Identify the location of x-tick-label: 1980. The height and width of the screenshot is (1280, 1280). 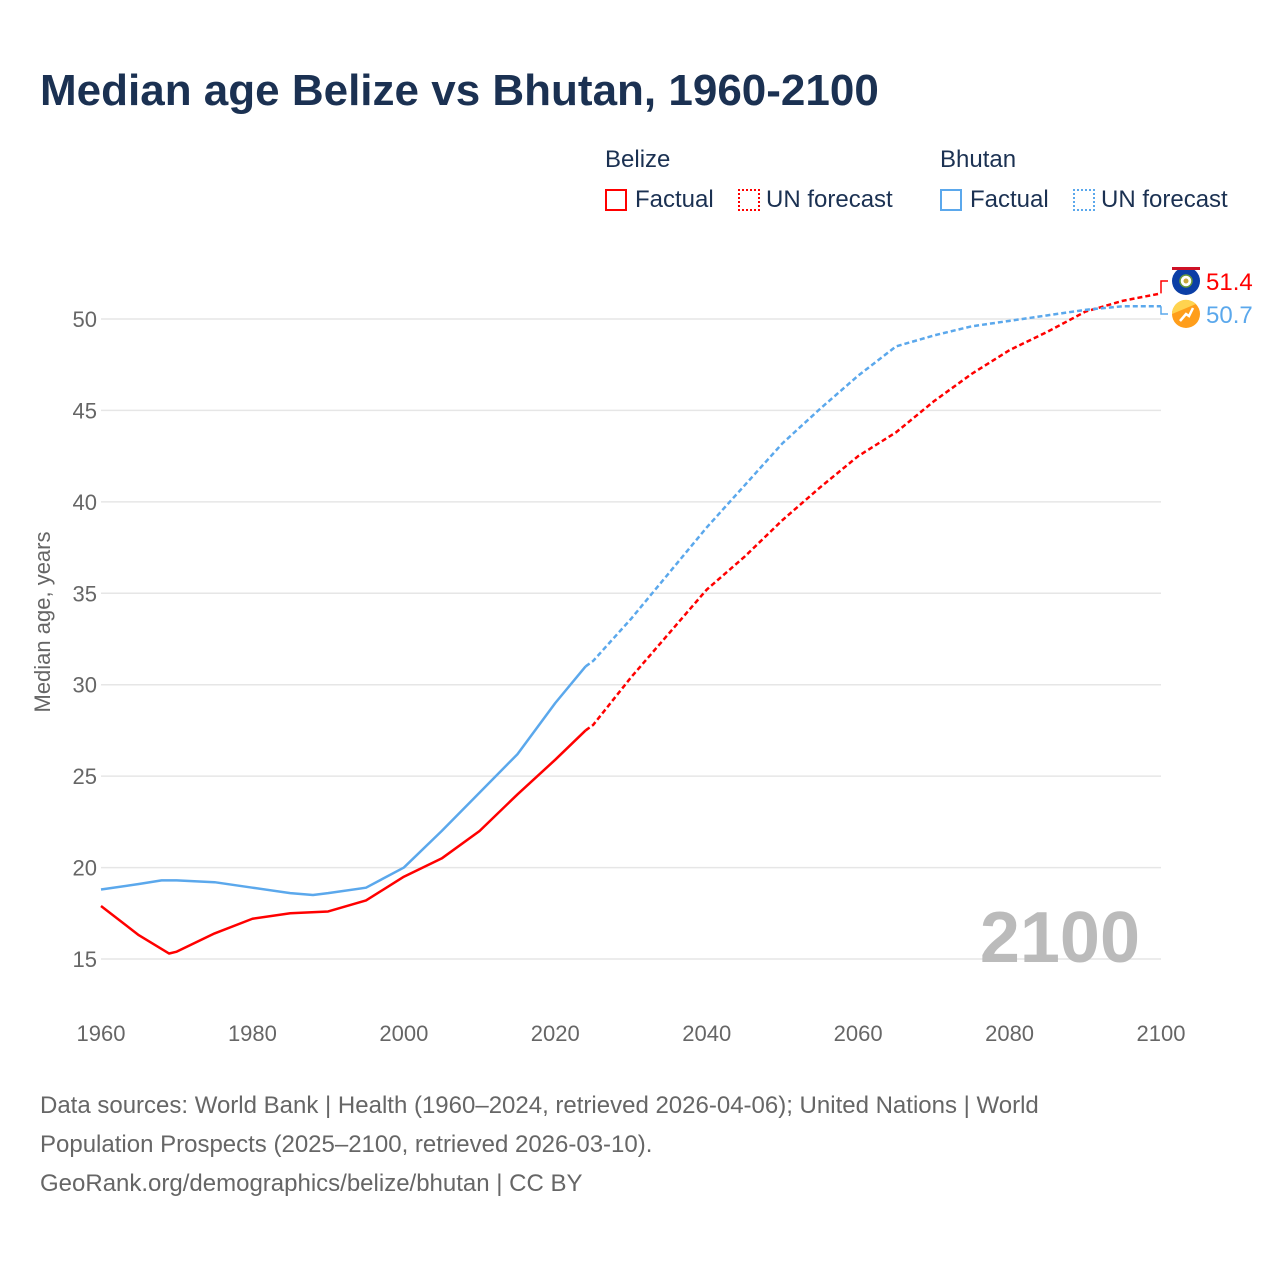
(252, 1033).